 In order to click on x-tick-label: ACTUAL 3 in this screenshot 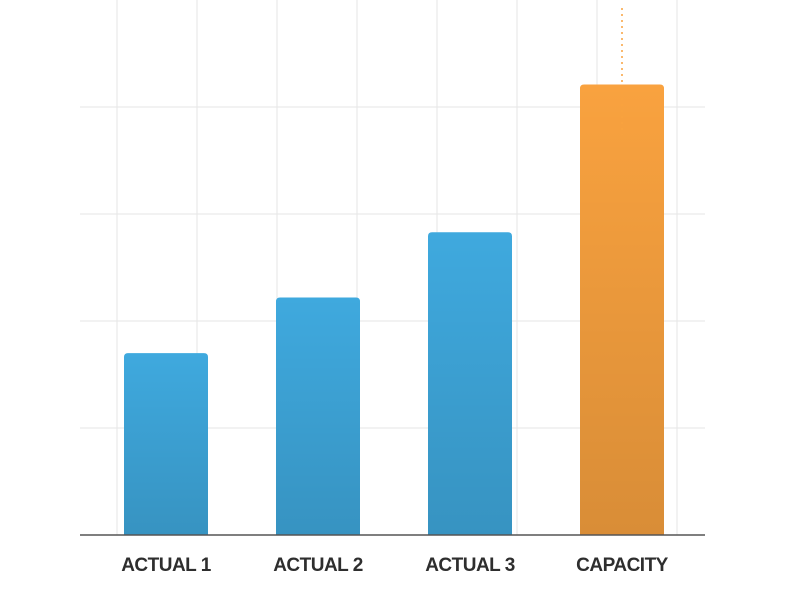, I will do `click(470, 565)`.